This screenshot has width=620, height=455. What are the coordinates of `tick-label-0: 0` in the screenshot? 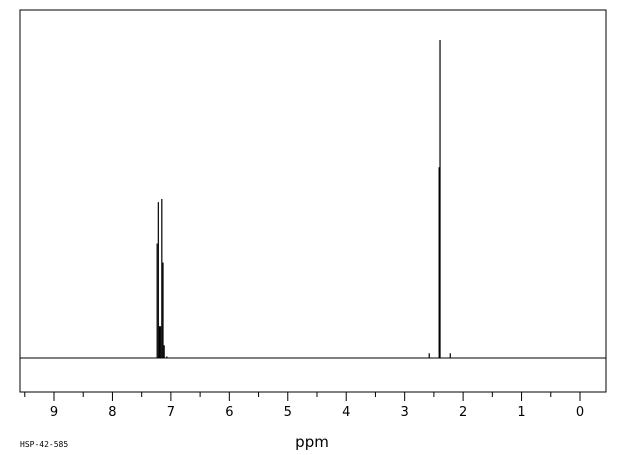 It's located at (580, 412).